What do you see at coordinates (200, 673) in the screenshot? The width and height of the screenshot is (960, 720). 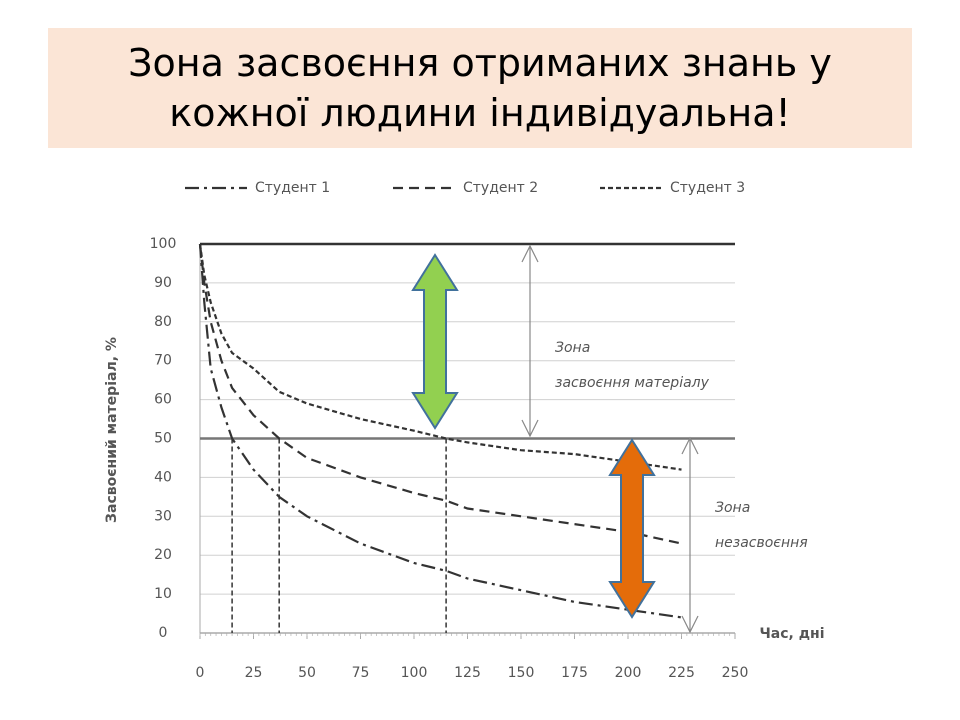 I see `x-tick-label: 0` at bounding box center [200, 673].